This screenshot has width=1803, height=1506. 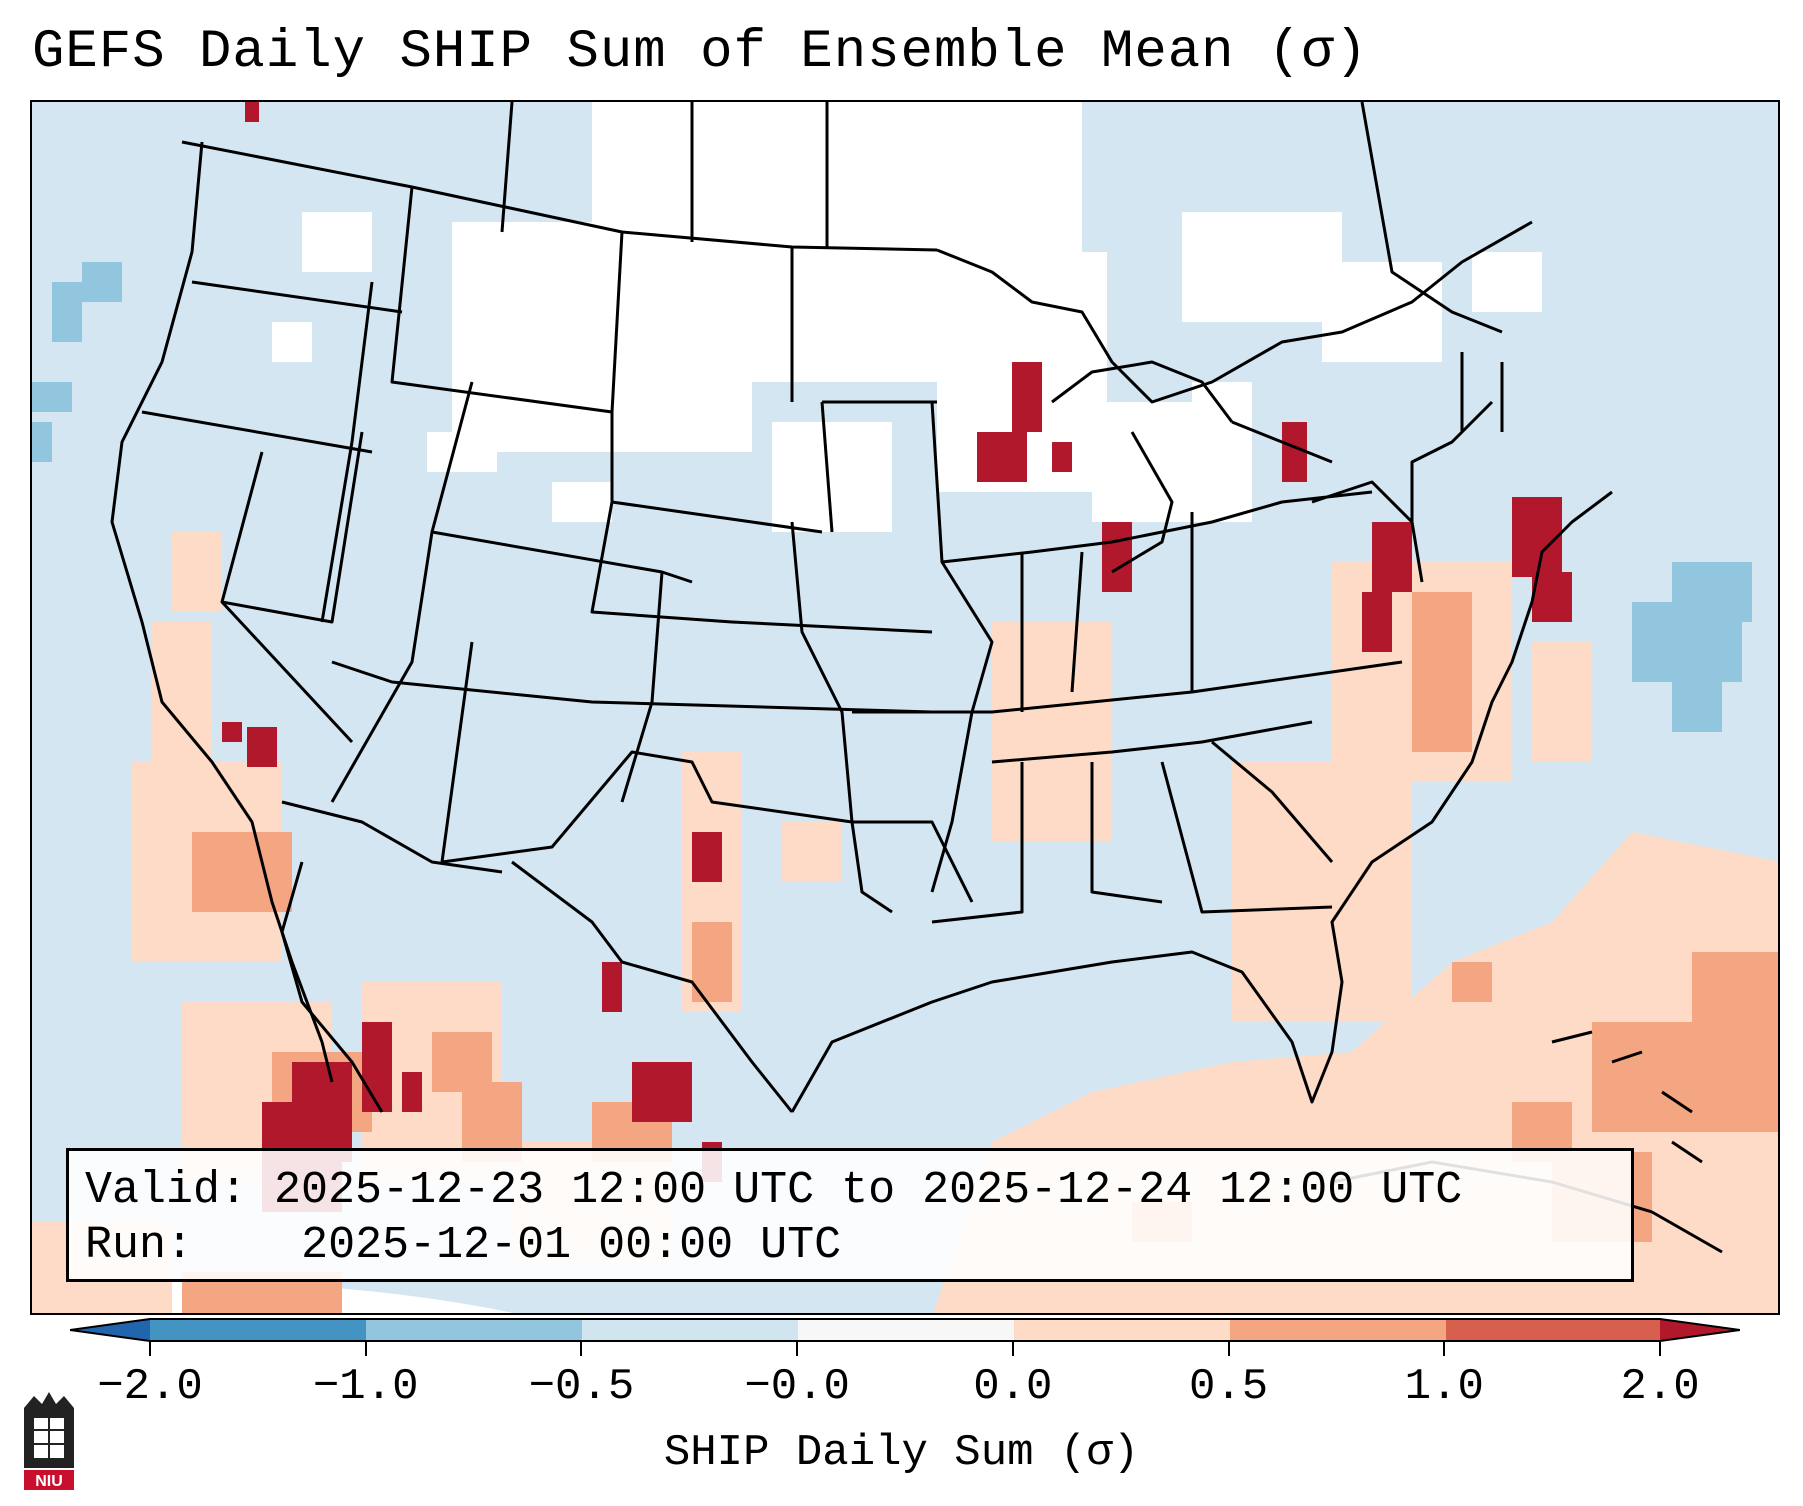 What do you see at coordinates (797, 1387) in the screenshot?
I see `colorbar-tick-label: −0.0` at bounding box center [797, 1387].